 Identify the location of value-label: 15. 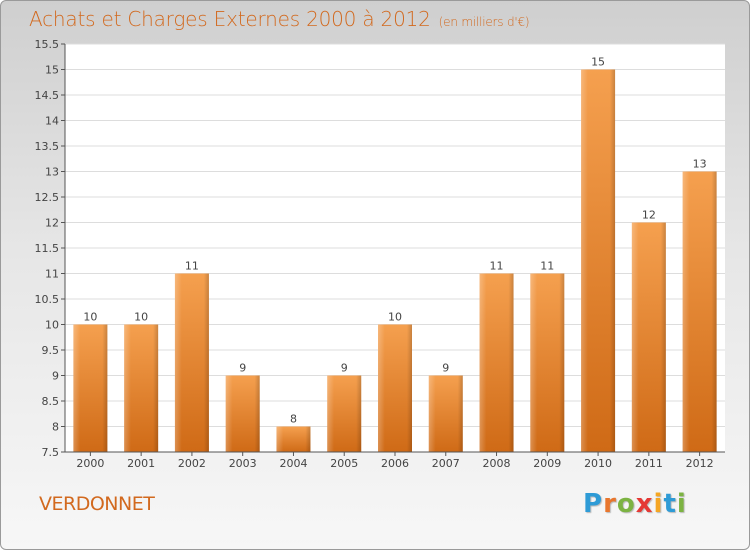
(598, 62).